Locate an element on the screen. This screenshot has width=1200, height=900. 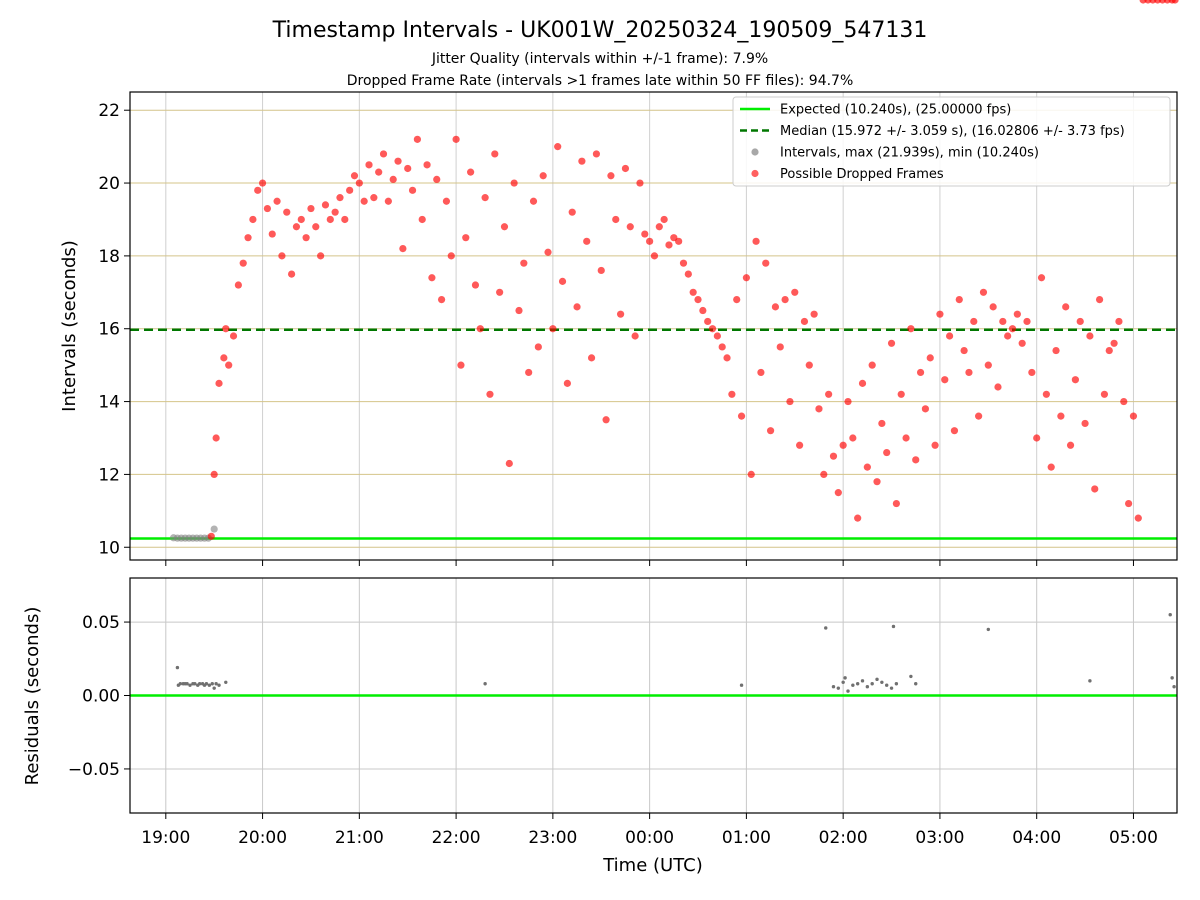
interval-point is located at coordinates (214, 529).